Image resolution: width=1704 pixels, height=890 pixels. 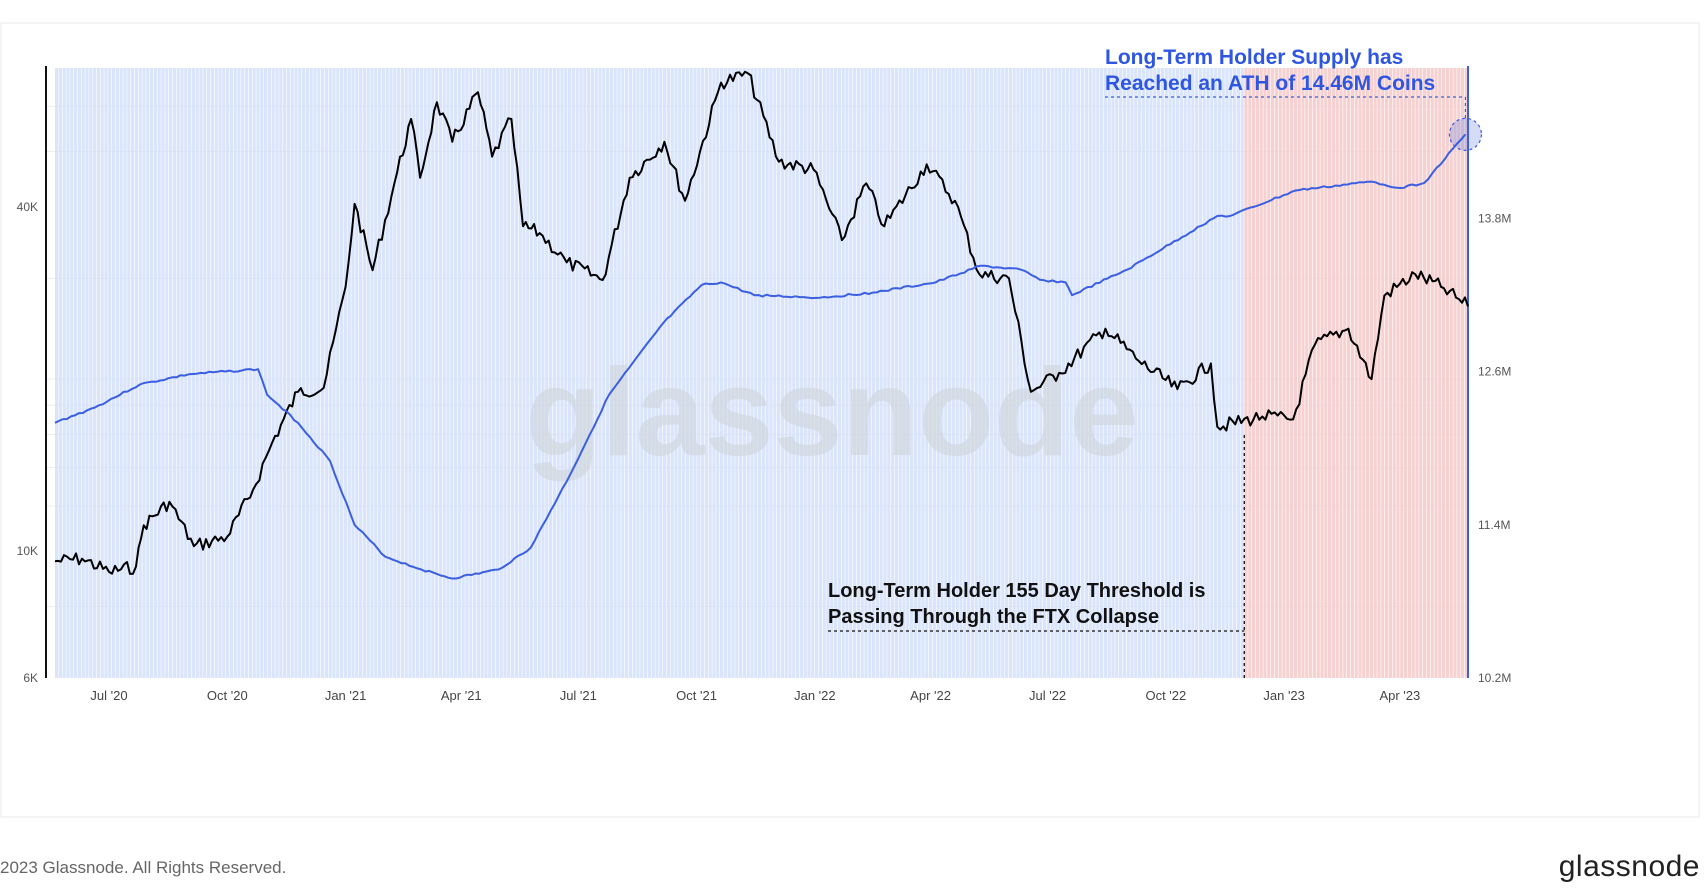 What do you see at coordinates (578, 695) in the screenshot?
I see `x-tick-label: Jul '21` at bounding box center [578, 695].